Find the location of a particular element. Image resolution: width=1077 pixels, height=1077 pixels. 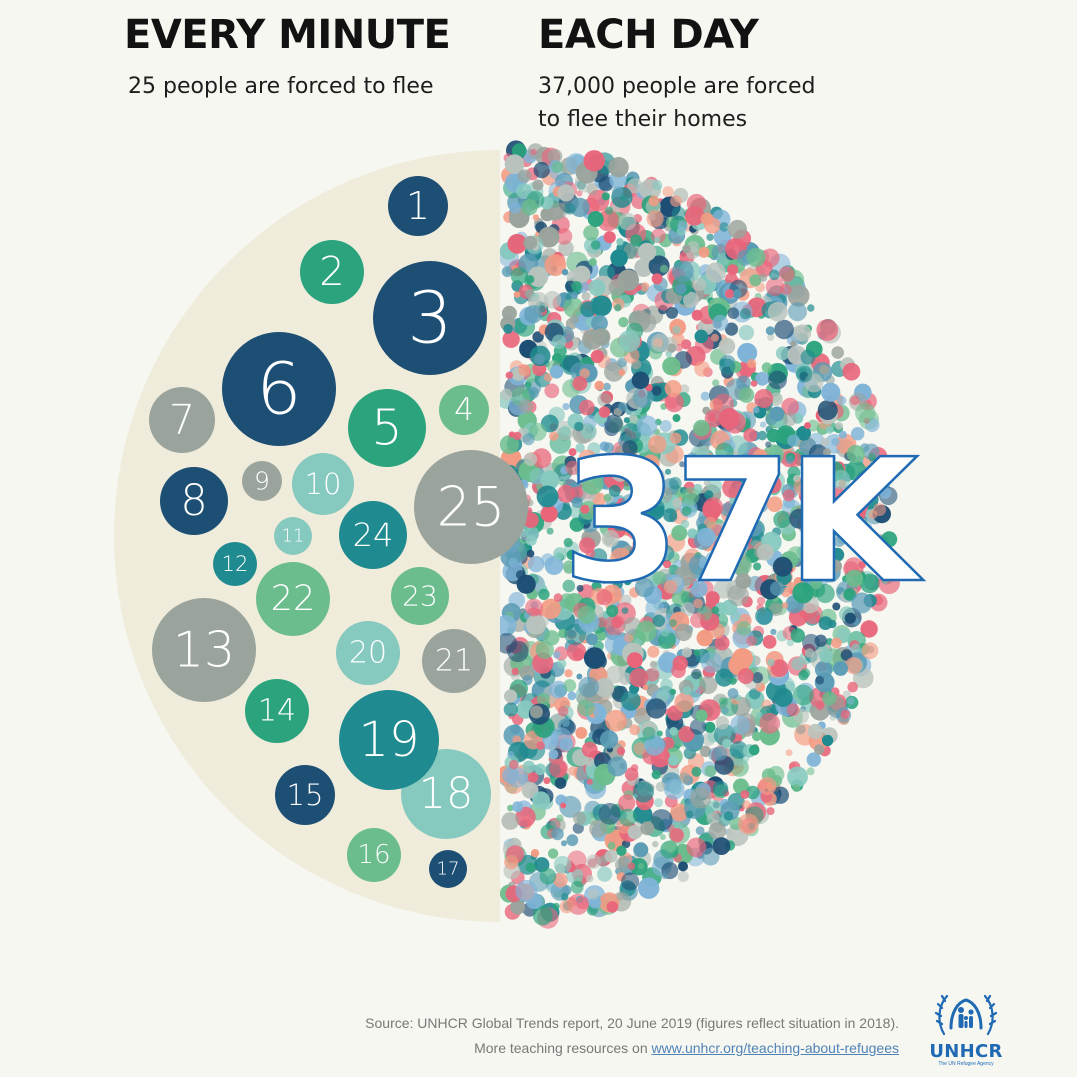

bubble-25: 25 is located at coordinates (471, 507).